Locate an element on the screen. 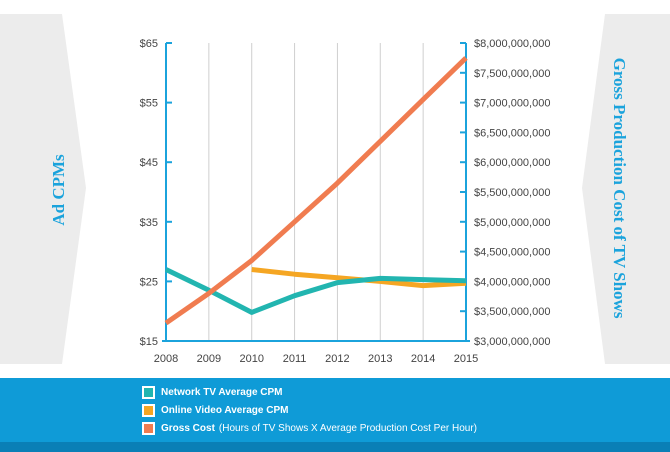  legend-item-online: Online Video Average CPM is located at coordinates (215, 410).